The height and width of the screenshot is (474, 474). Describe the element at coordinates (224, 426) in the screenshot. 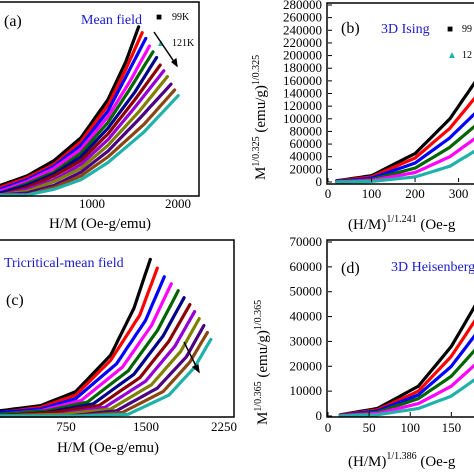

I see `panel-c-xtick-2250: 2250` at that location.